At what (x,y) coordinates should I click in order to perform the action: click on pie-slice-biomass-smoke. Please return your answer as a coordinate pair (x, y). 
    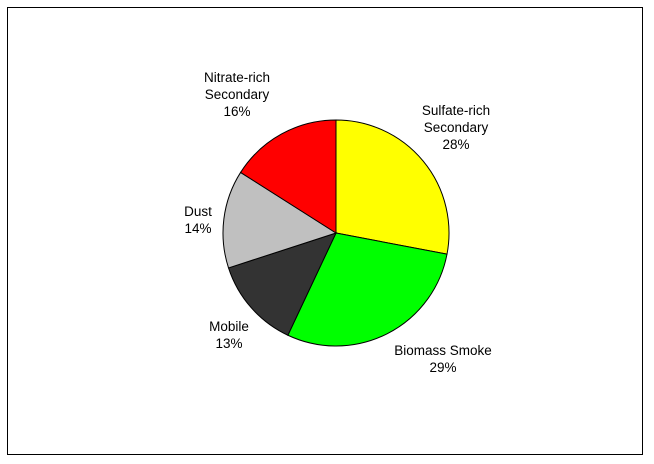
    Looking at the image, I should click on (367, 289).